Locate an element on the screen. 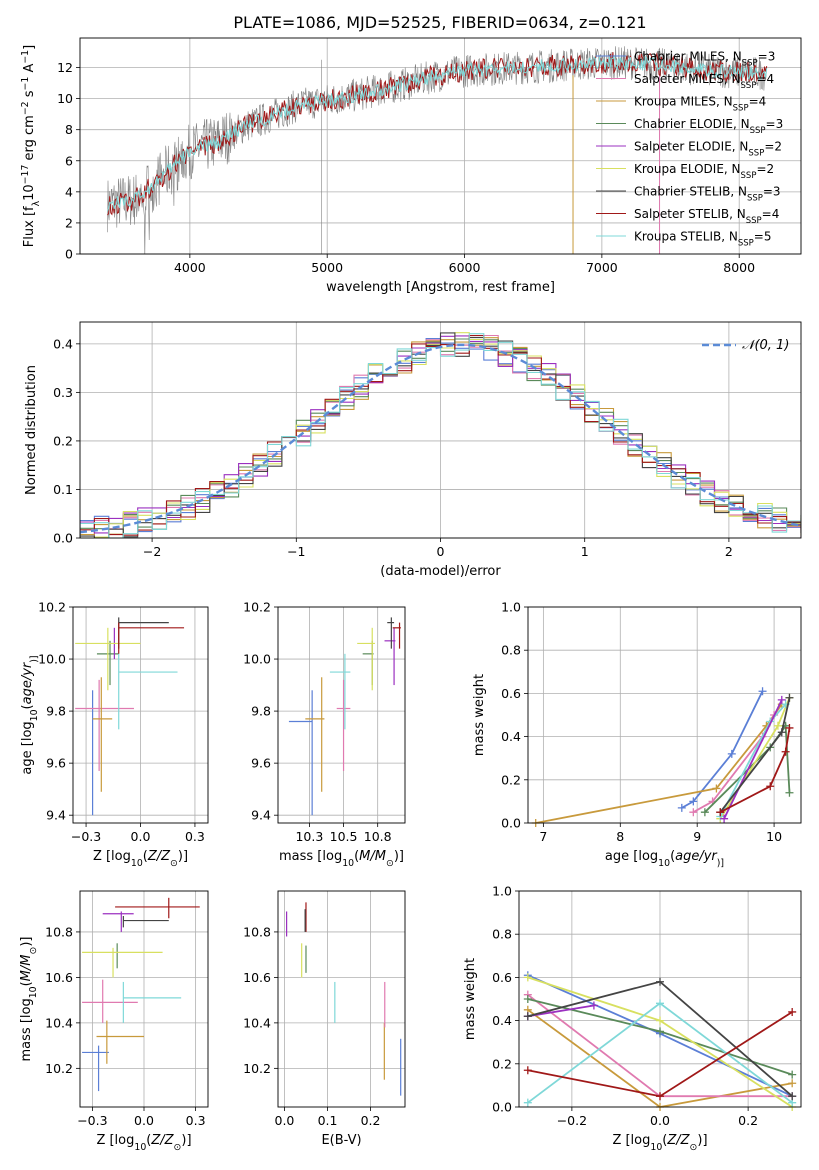 This screenshot has height=1170, width=819. y-axis-label-part: mass weight is located at coordinates (470, 999).